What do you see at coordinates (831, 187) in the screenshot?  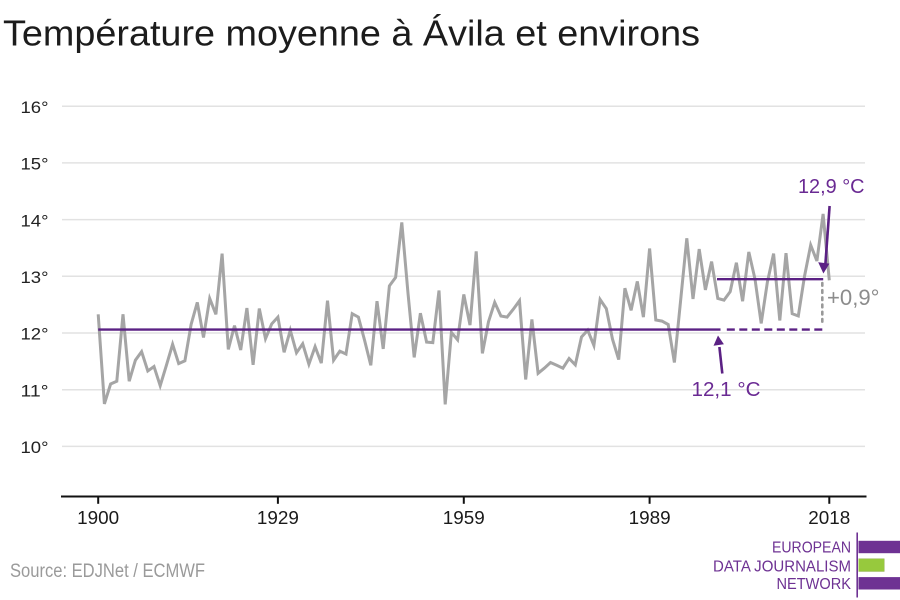 I see `svg-text: 12,9 °C` at bounding box center [831, 187].